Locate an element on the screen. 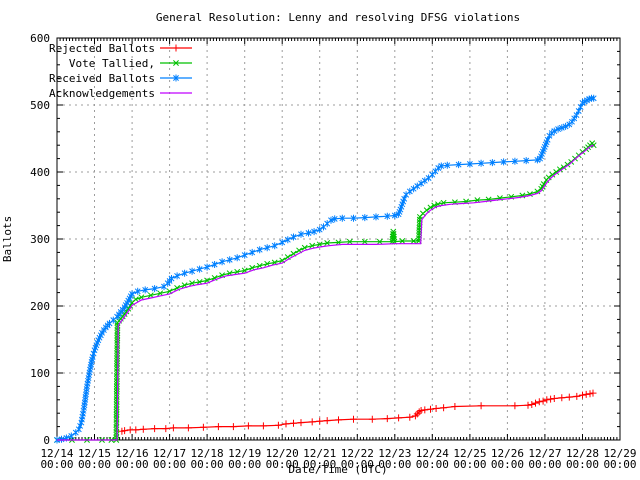  x-tick-date-label: 12/19 is located at coordinates (244, 453).